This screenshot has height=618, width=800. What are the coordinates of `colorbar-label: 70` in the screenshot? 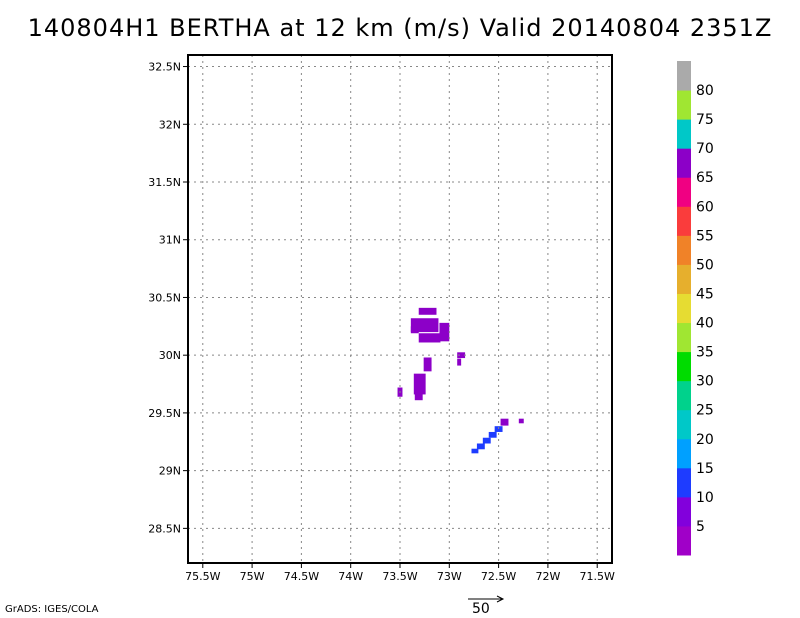 It's located at (705, 149).